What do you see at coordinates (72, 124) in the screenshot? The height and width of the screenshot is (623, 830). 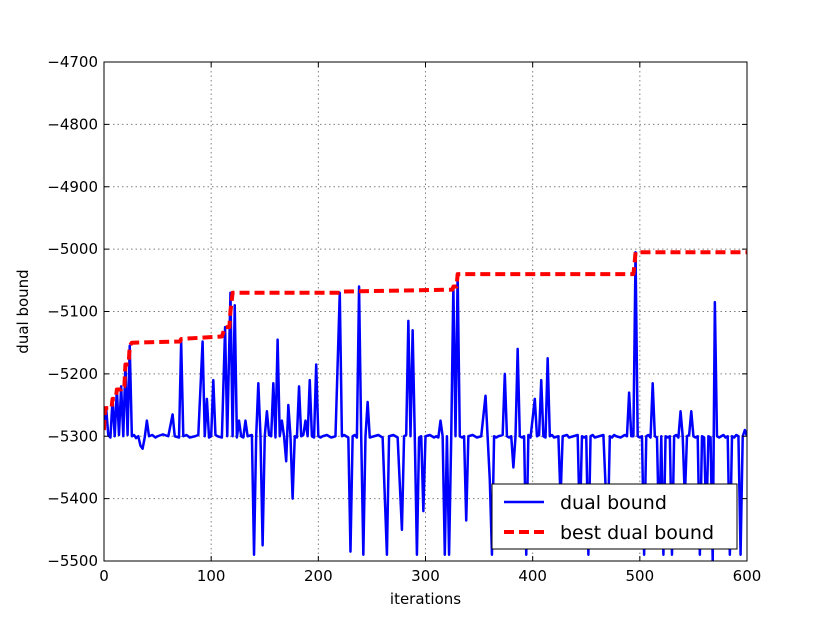 I see `y-tick-label: −4800` at bounding box center [72, 124].